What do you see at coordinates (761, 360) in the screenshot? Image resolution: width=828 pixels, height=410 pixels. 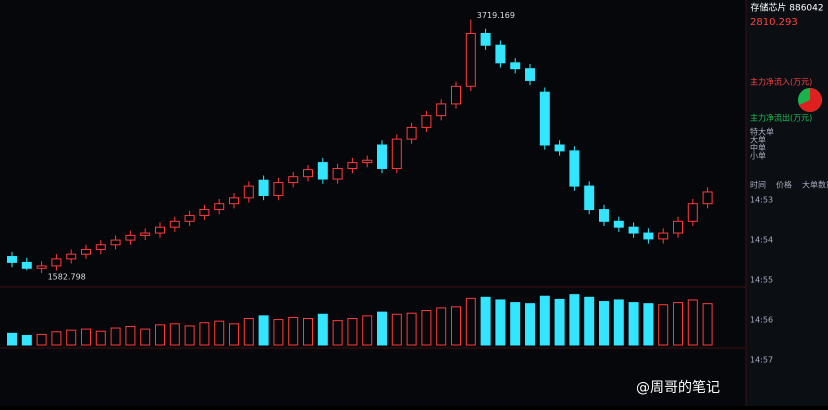 I see `time-cell: 14:57` at bounding box center [761, 360].